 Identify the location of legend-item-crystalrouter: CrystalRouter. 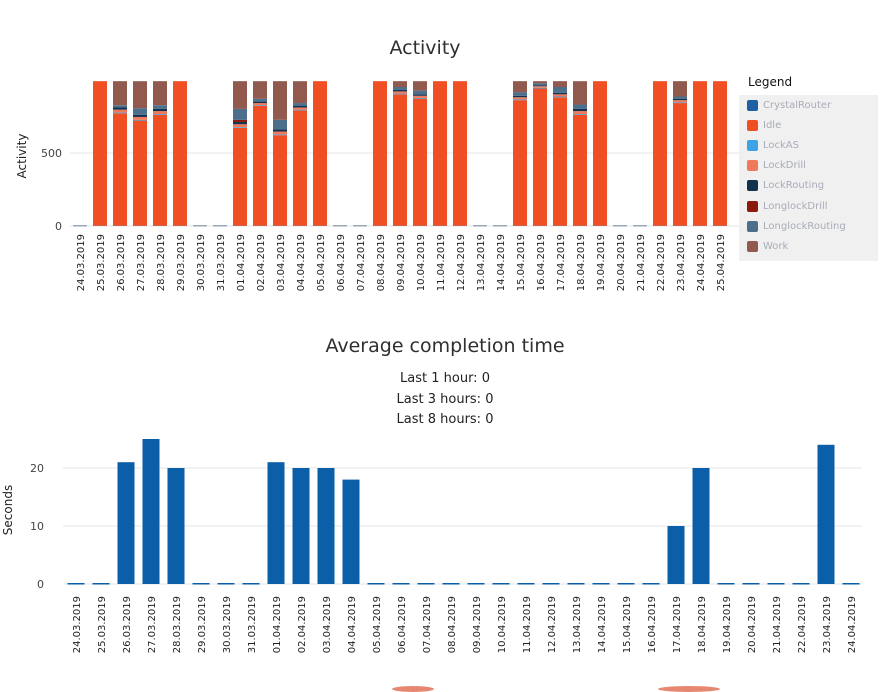
(789, 105).